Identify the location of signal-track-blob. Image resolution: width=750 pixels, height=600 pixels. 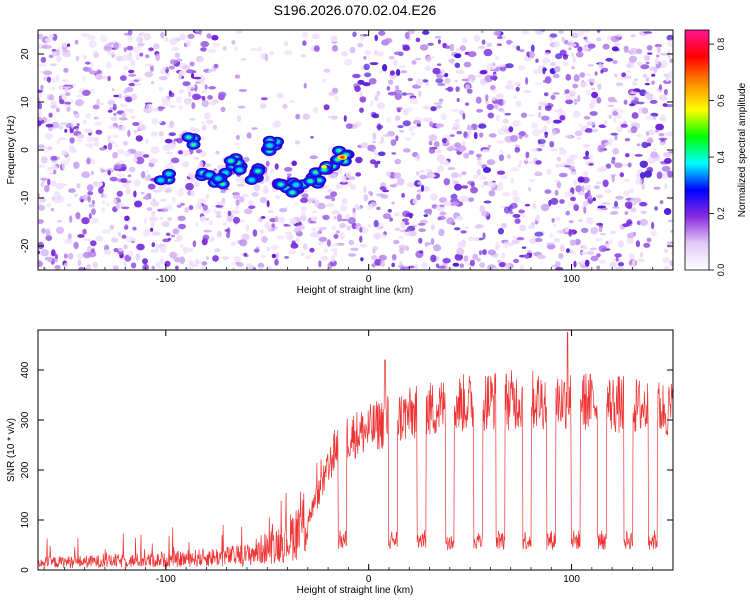
(339, 150).